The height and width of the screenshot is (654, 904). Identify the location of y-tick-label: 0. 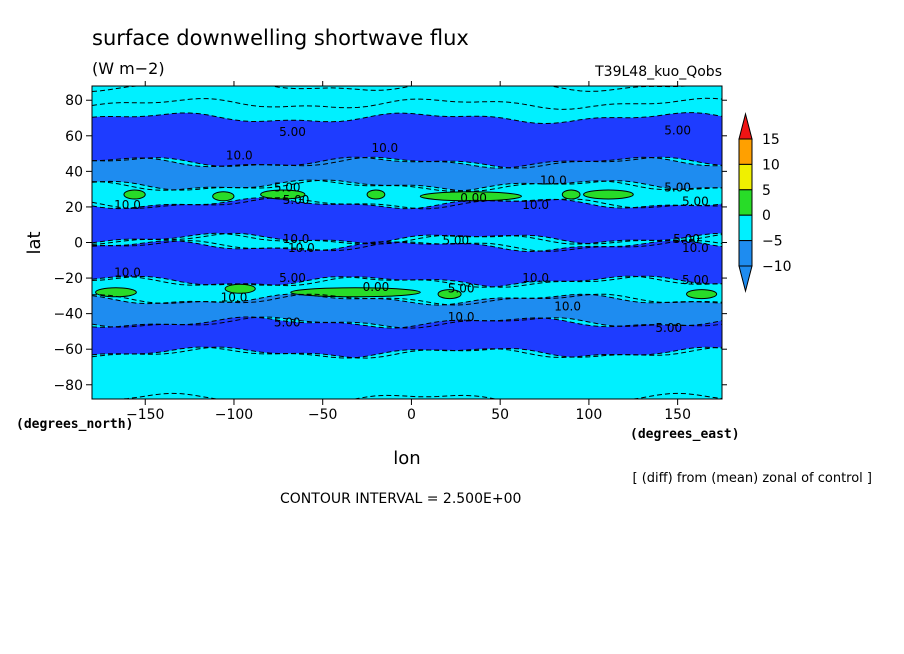
(78, 244).